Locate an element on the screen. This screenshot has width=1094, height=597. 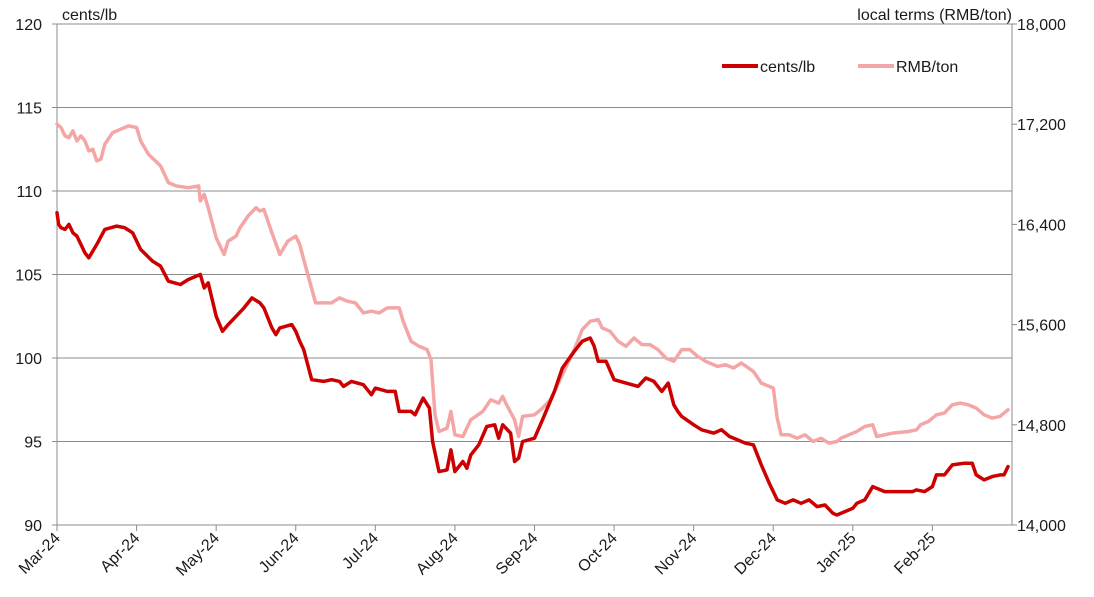
right-axis-unit-label: local terms (RMB/ton) is located at coordinates (934, 15).